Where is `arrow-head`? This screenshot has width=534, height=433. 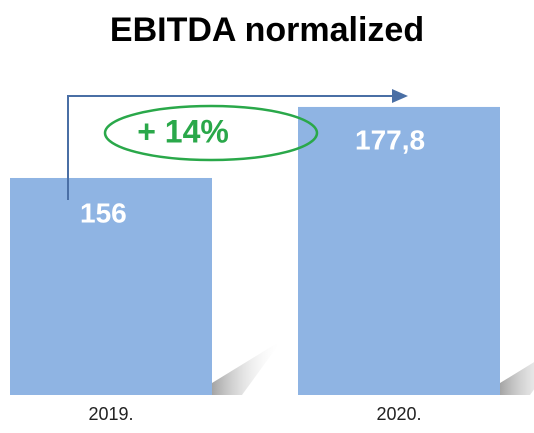
arrow-head is located at coordinates (400, 96).